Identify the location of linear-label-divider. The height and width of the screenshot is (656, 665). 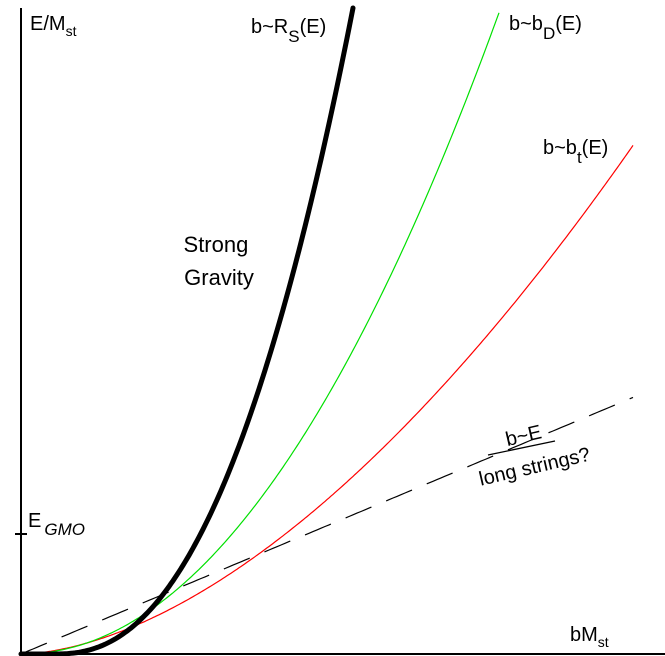
(521, 448).